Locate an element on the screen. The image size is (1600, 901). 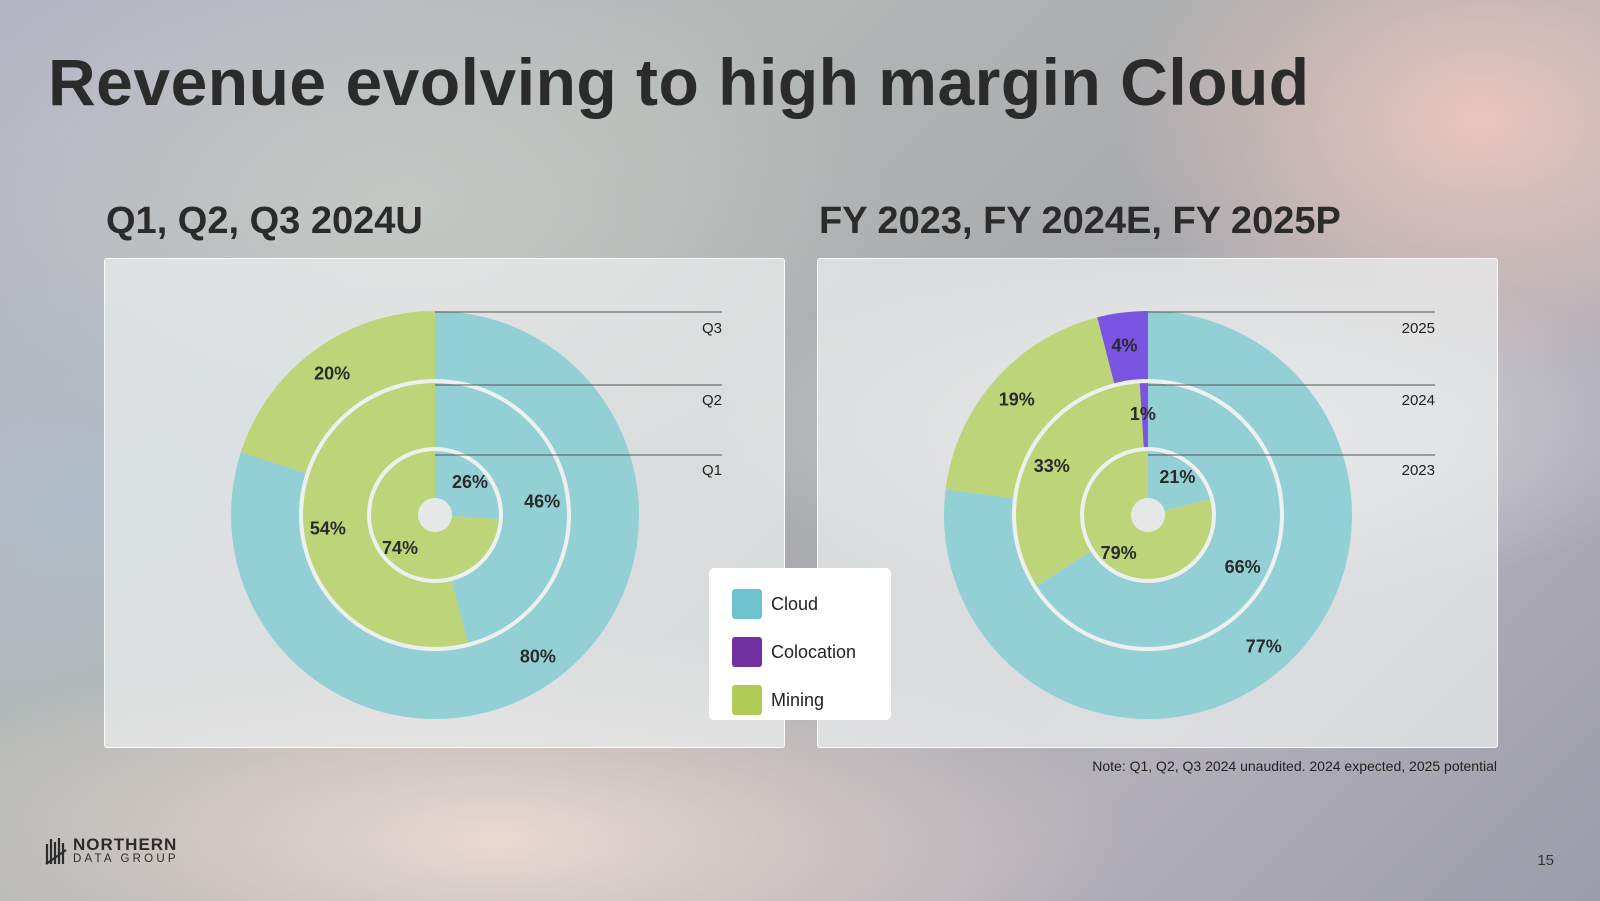
ring-q3-label-mining: 20% is located at coordinates (332, 373).